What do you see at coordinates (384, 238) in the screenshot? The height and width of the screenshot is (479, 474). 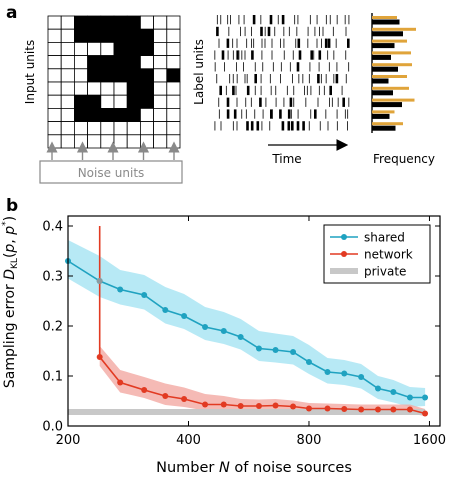 I see `legend-label-shared: shared` at bounding box center [384, 238].